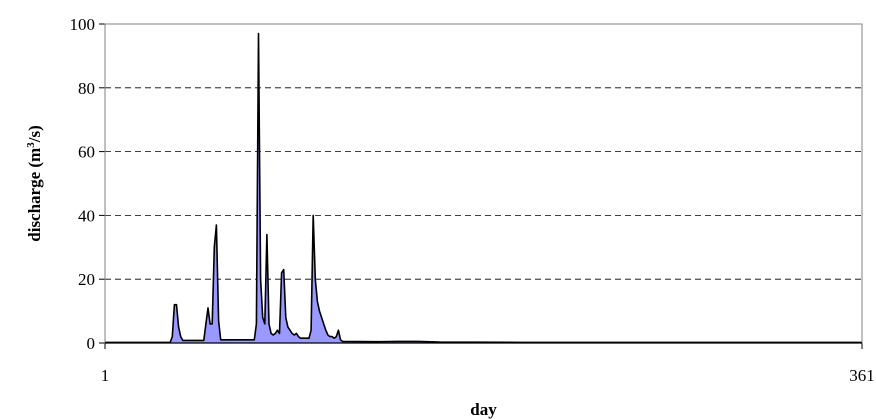 The image size is (876, 419). I want to click on x-tick-label: 1, so click(105, 375).